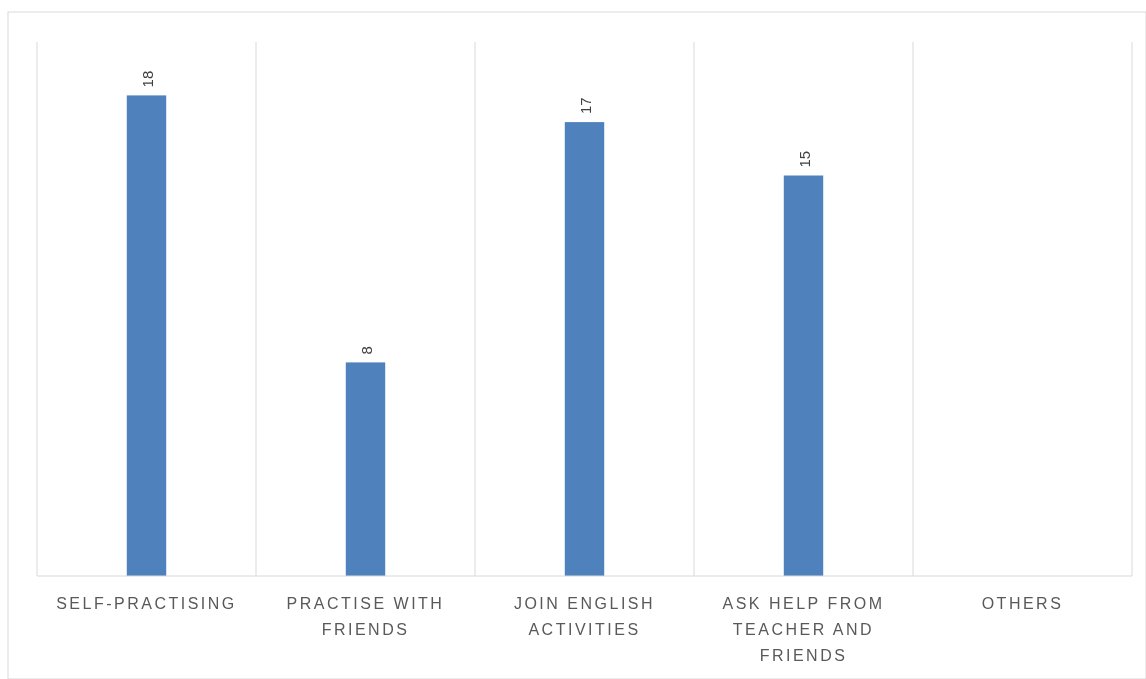  I want to click on x-tick-label: ASK HELP FROM TEACHER AND FRIENDS, so click(803, 629).